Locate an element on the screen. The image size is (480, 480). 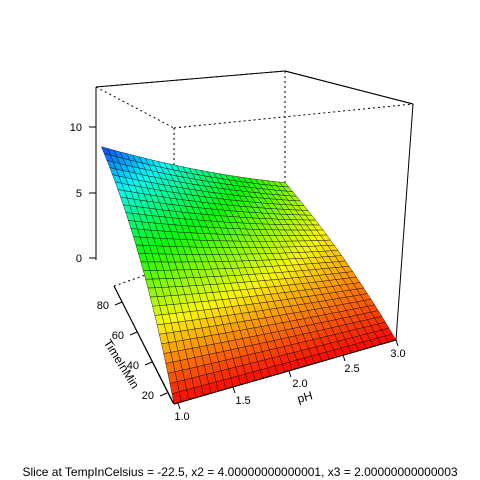
ph-tick-label: 1.5 is located at coordinates (242, 401).